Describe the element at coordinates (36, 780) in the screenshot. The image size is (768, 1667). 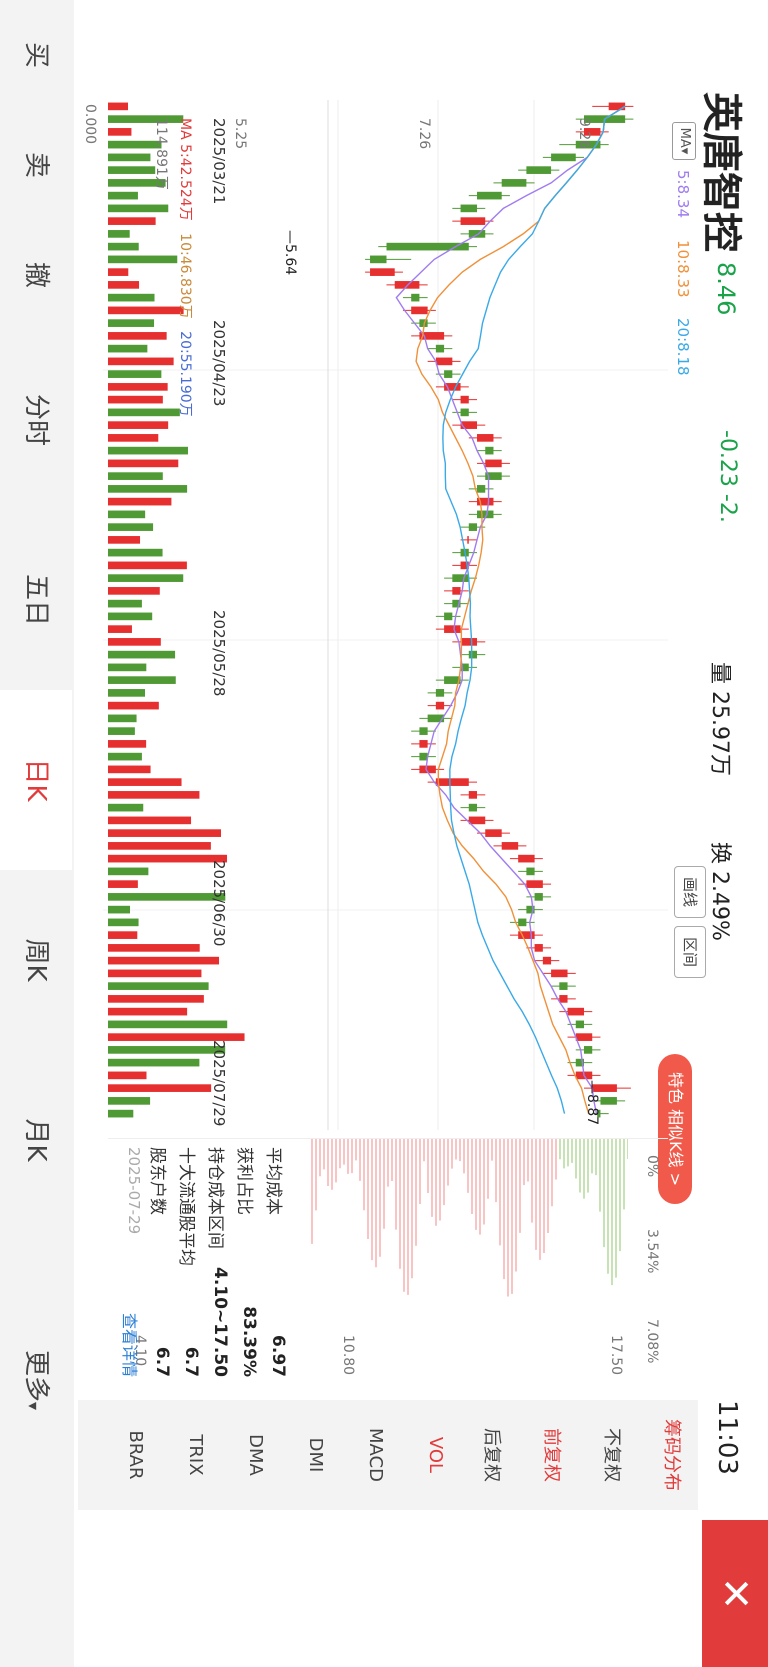
I see `tab-daily-k: 日K` at that location.